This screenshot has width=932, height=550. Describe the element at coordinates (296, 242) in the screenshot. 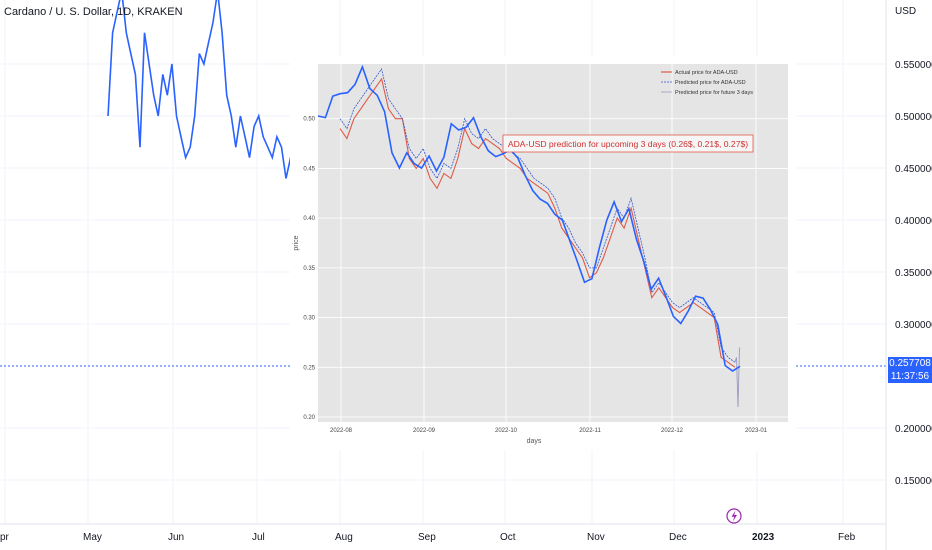

I see `plot-y-label: price` at that location.